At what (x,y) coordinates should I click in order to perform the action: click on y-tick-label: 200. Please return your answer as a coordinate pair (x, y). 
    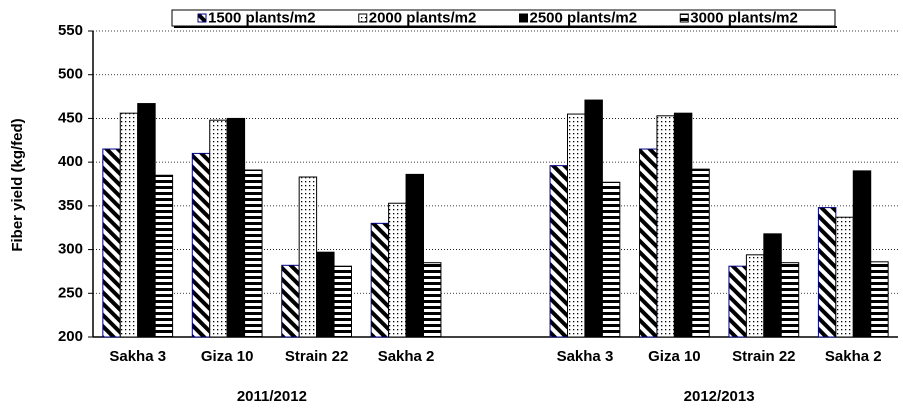
    Looking at the image, I should click on (70, 336).